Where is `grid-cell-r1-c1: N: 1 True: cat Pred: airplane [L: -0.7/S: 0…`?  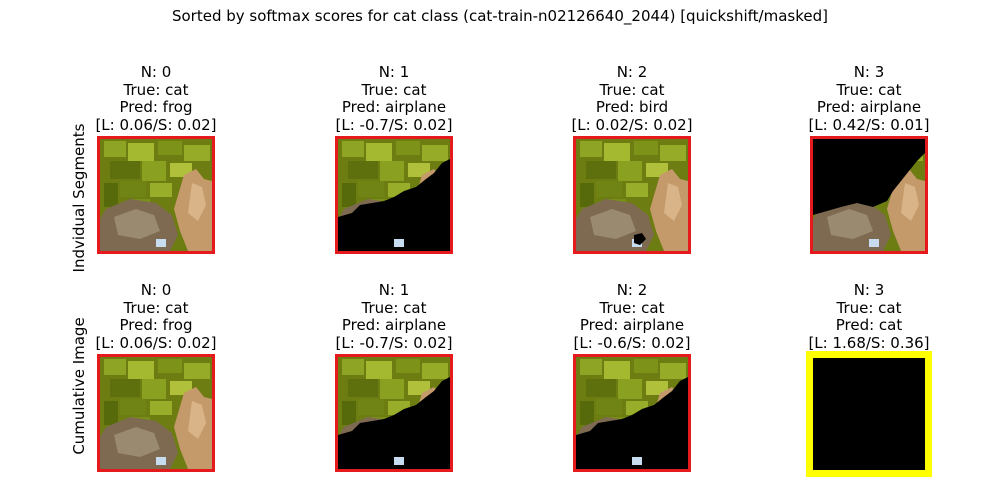
grid-cell-r1-c1: N: 1 True: cat Pred: airplane [L: -0.7/S: 0… is located at coordinates (394, 376).